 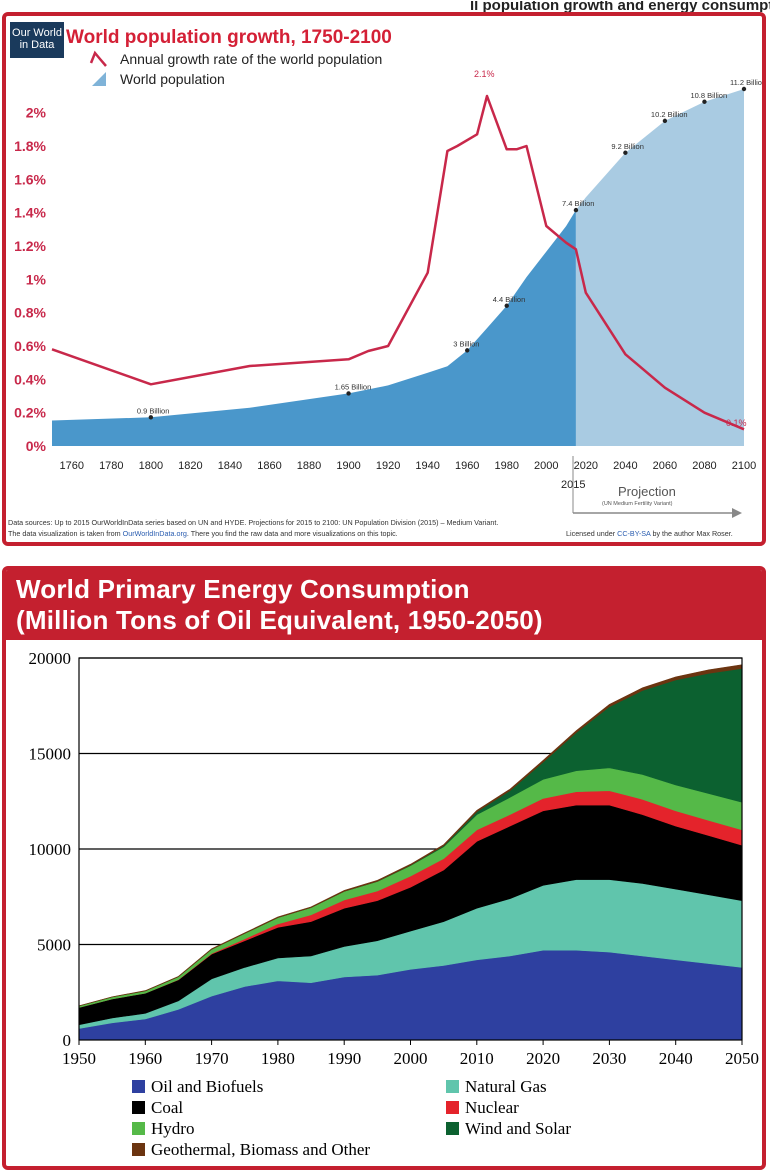 I want to click on y-tick-label: 1.2%, so click(x=30, y=246).